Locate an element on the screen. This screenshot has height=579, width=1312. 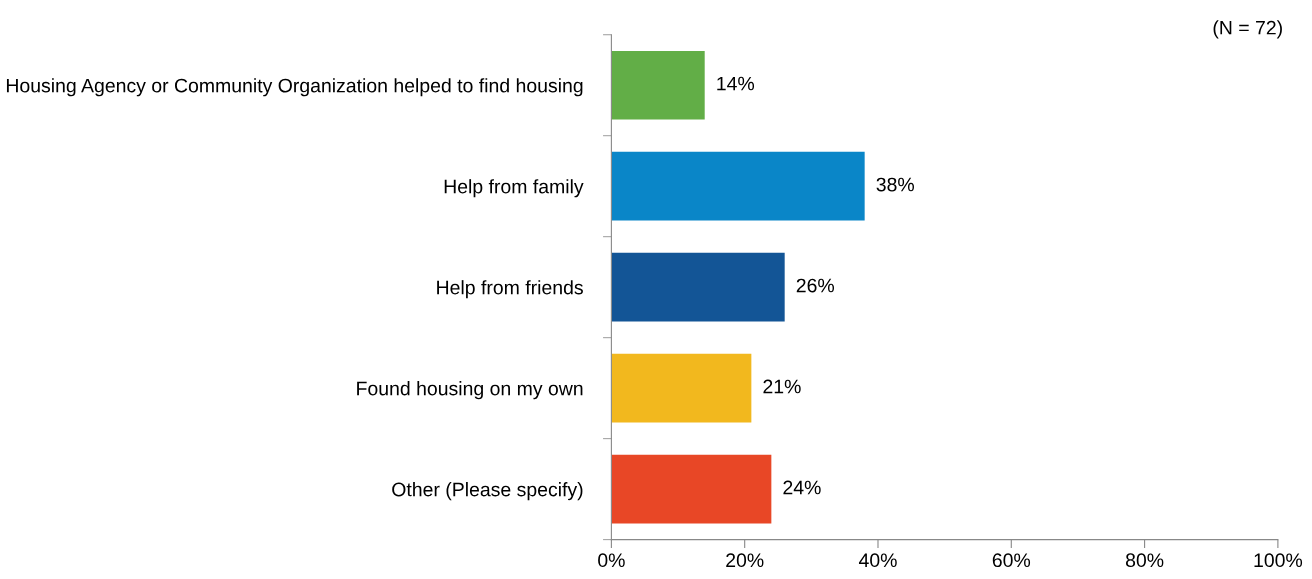
data-label: 14% is located at coordinates (736, 83).